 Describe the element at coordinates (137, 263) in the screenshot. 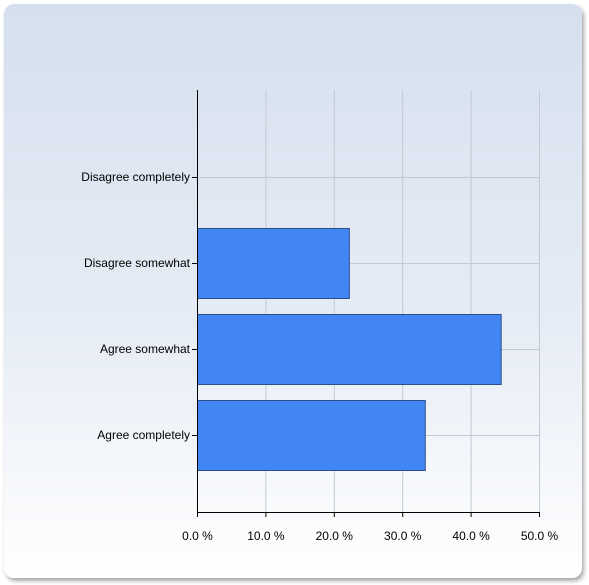

I see `category-label: Disagree somewhat` at that location.